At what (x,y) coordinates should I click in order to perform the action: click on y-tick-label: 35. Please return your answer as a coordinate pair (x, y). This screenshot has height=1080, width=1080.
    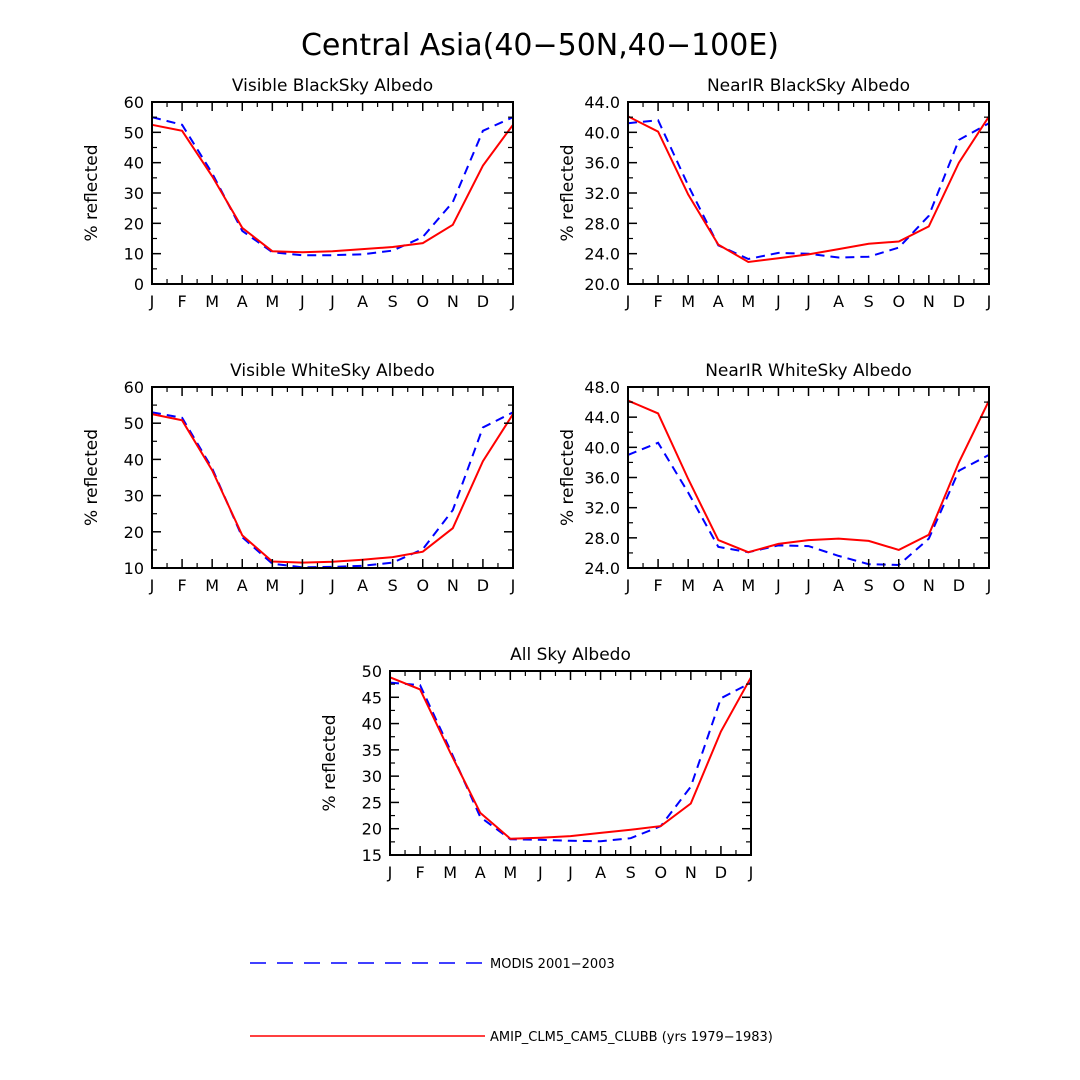
    Looking at the image, I should click on (372, 750).